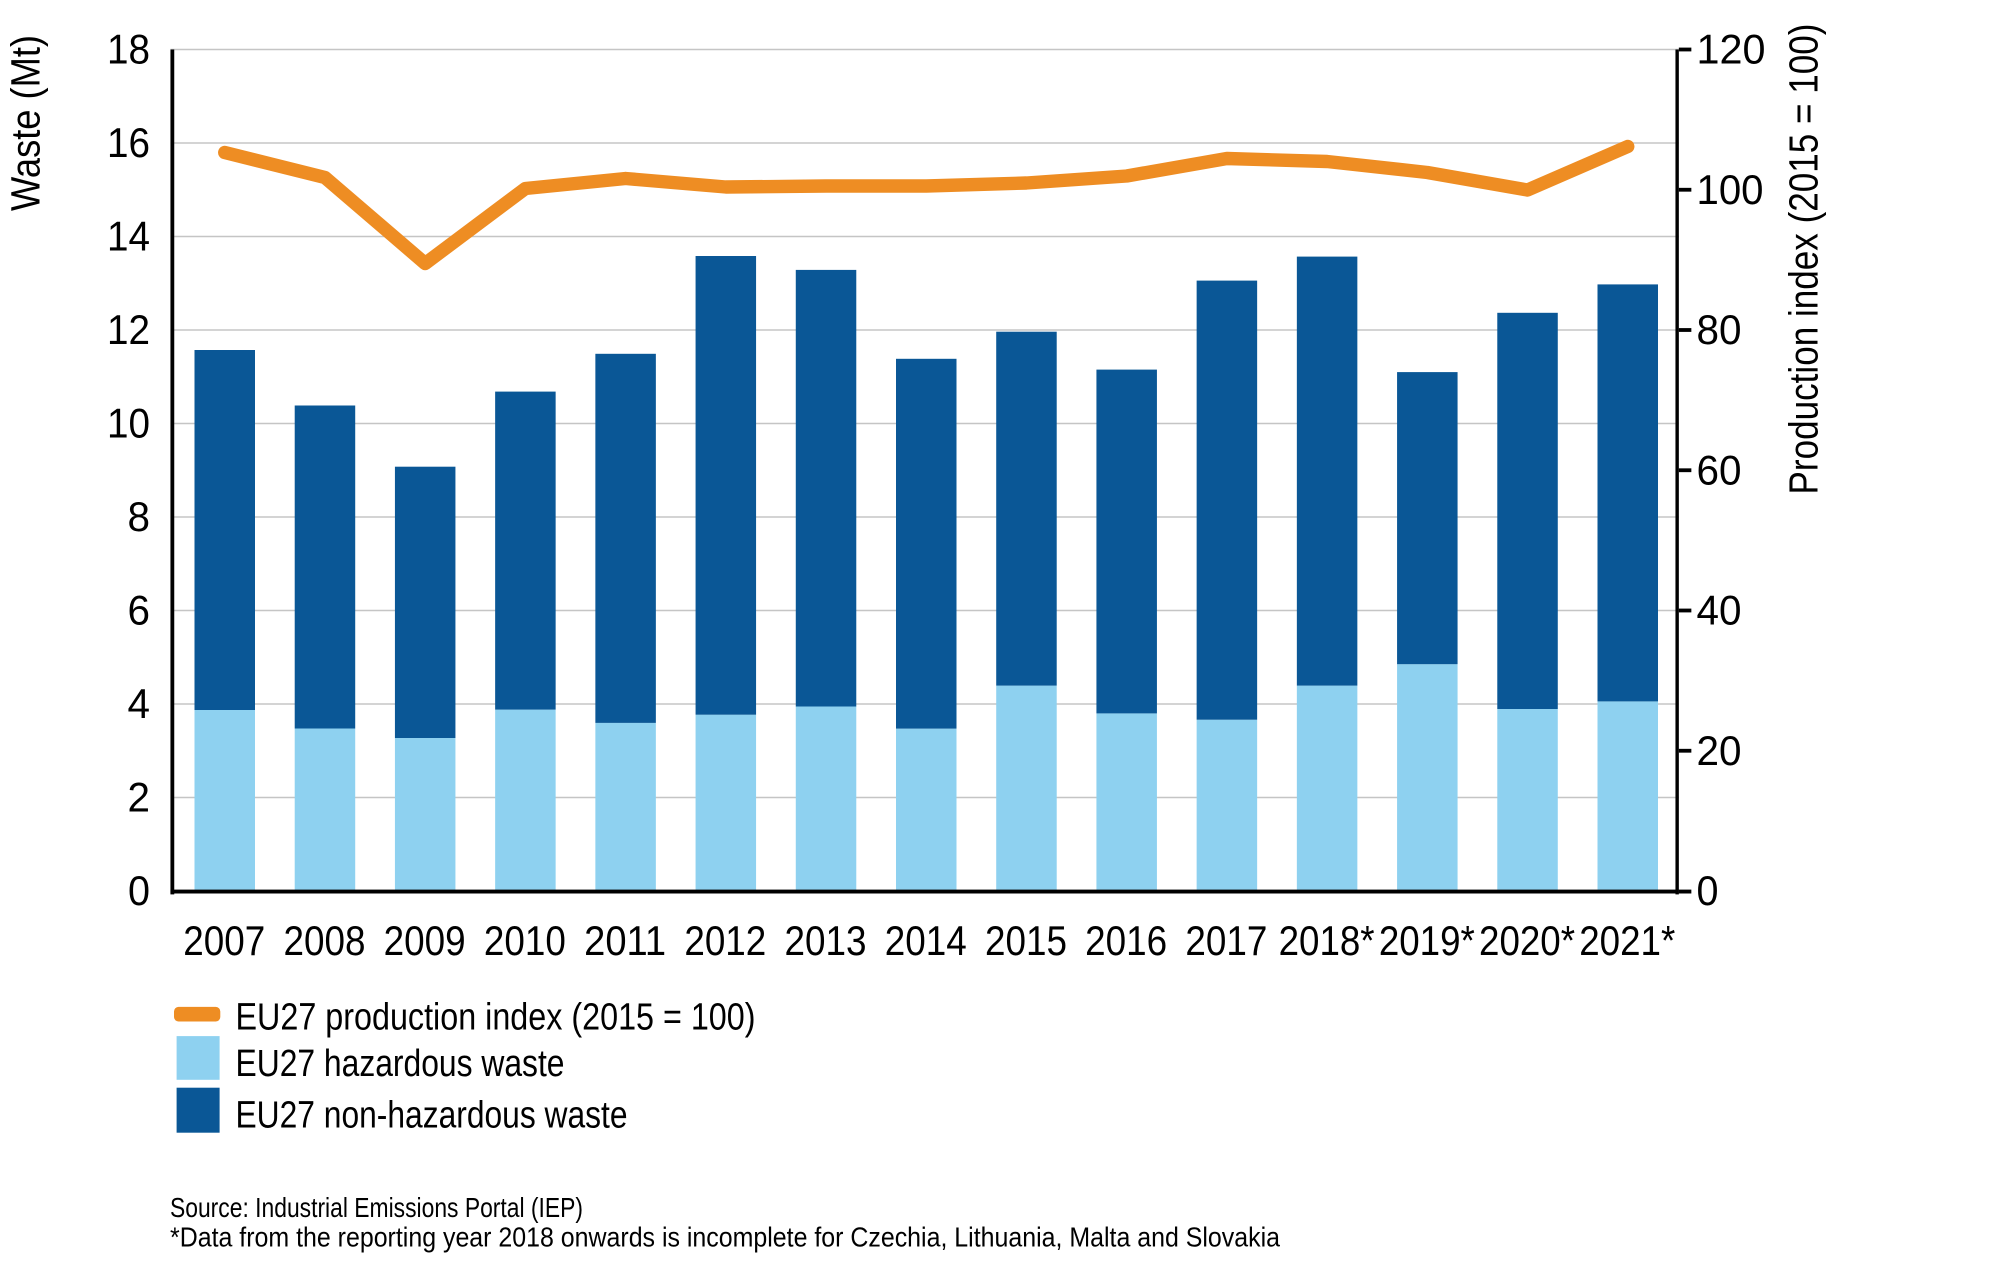  What do you see at coordinates (625, 940) in the screenshot?
I see `svg-text: 2011` at bounding box center [625, 940].